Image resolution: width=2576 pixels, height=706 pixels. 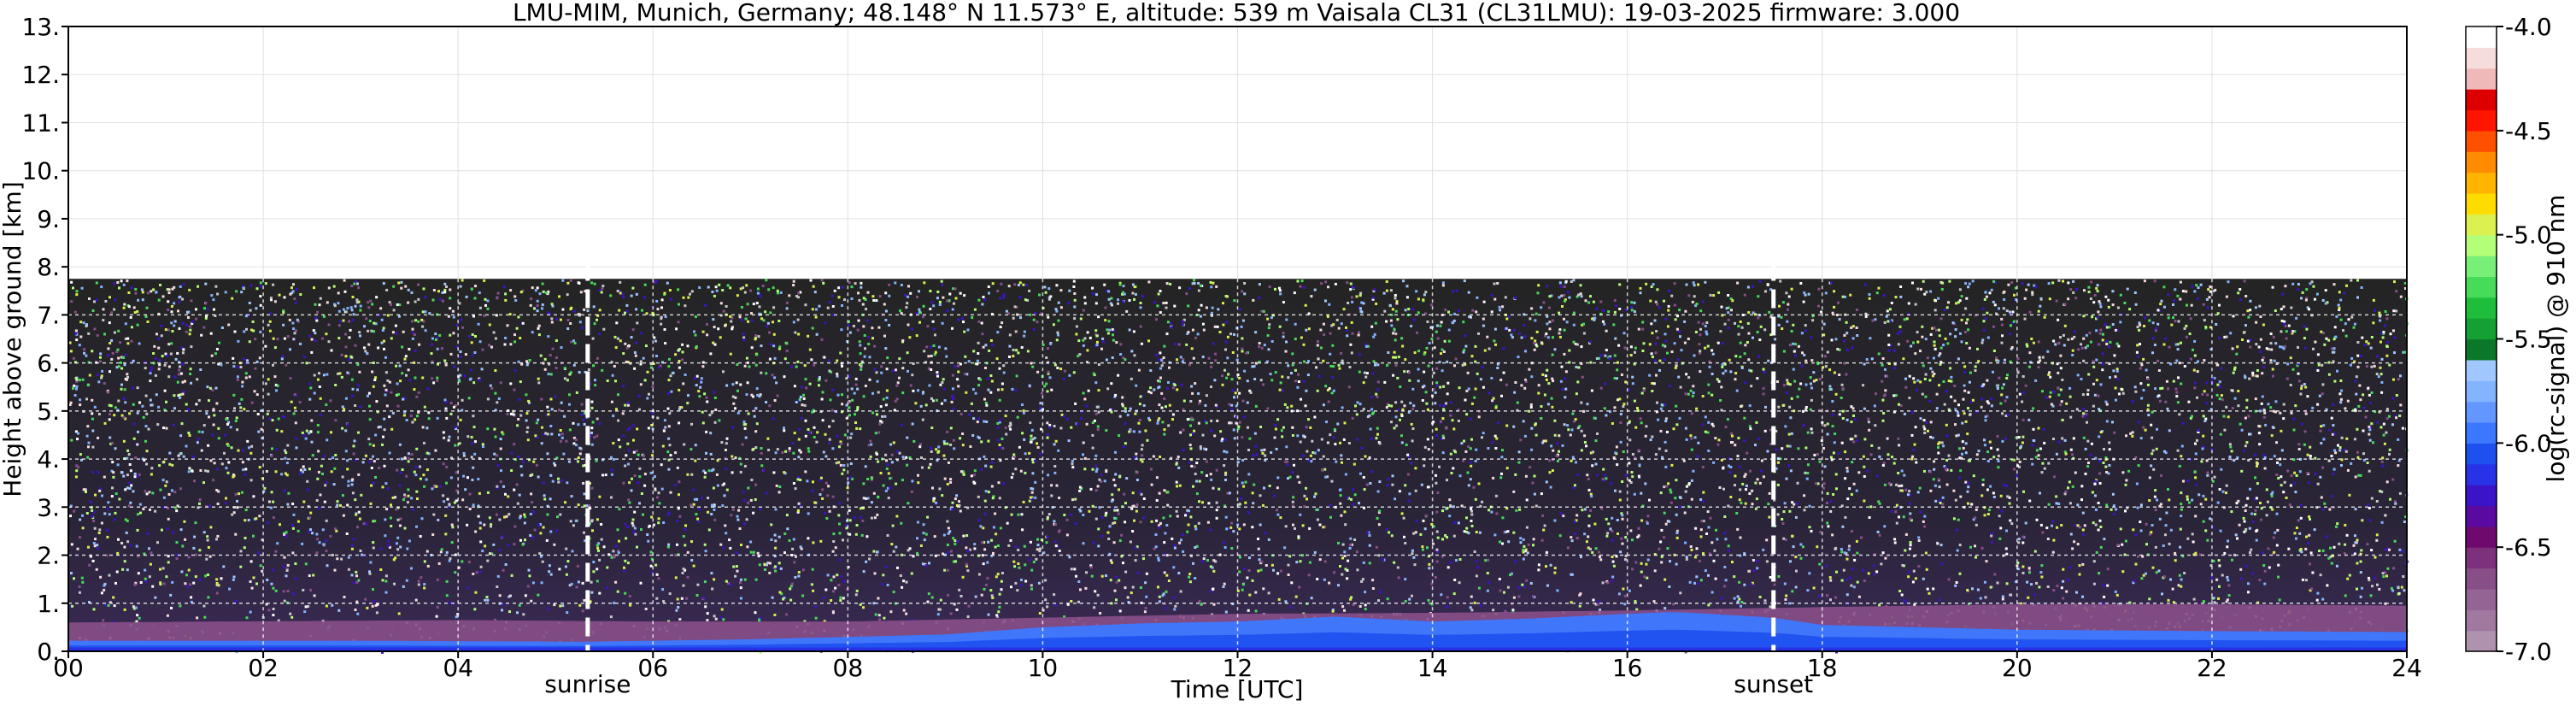 I want to click on y-tick-label: 4., so click(x=48, y=459).